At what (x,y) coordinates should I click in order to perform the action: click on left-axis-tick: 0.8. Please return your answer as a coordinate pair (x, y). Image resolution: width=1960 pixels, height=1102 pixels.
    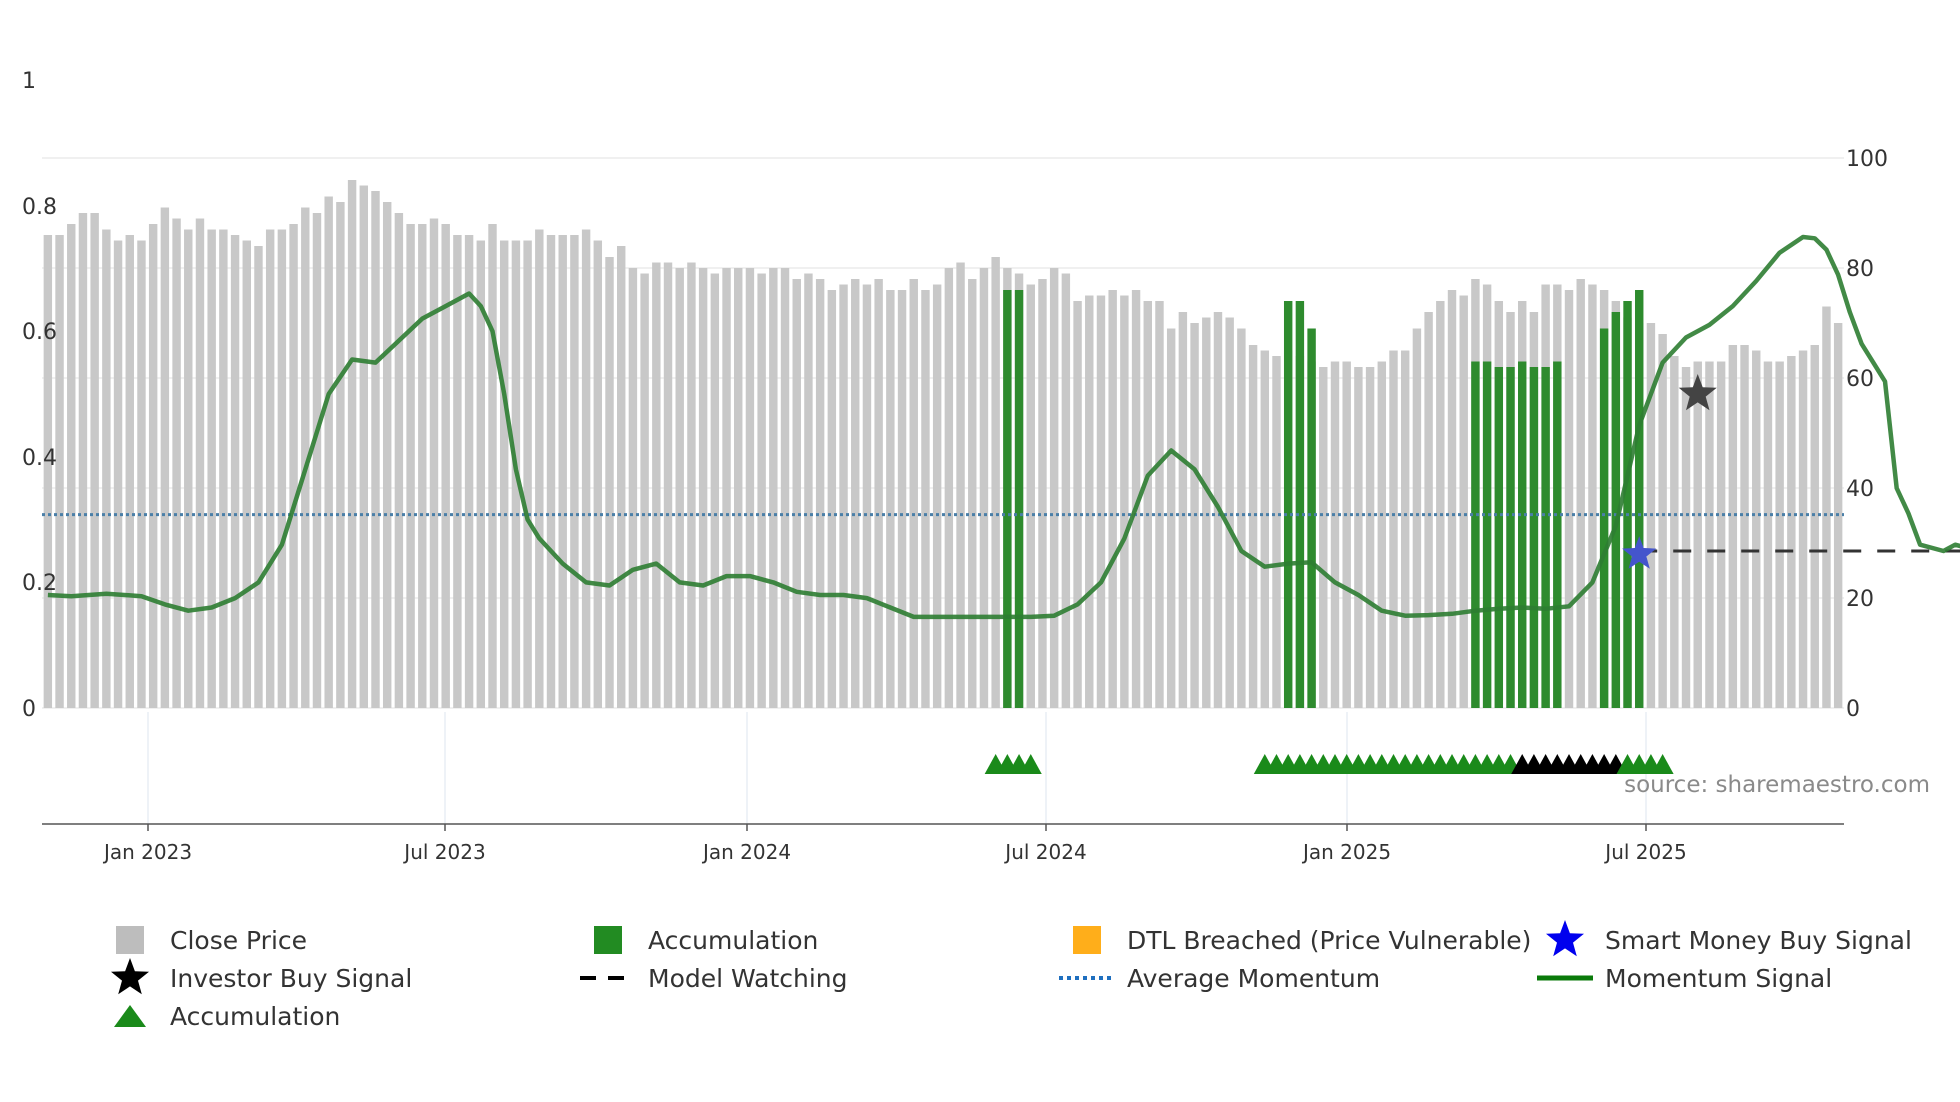
    Looking at the image, I should click on (39, 207).